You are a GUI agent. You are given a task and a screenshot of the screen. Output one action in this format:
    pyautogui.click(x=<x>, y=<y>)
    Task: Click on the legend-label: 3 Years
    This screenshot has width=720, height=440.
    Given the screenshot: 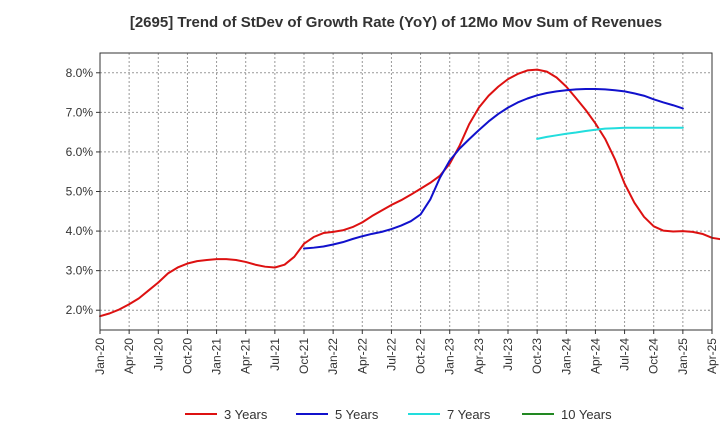 What is the action you would take?
    pyautogui.click(x=246, y=414)
    